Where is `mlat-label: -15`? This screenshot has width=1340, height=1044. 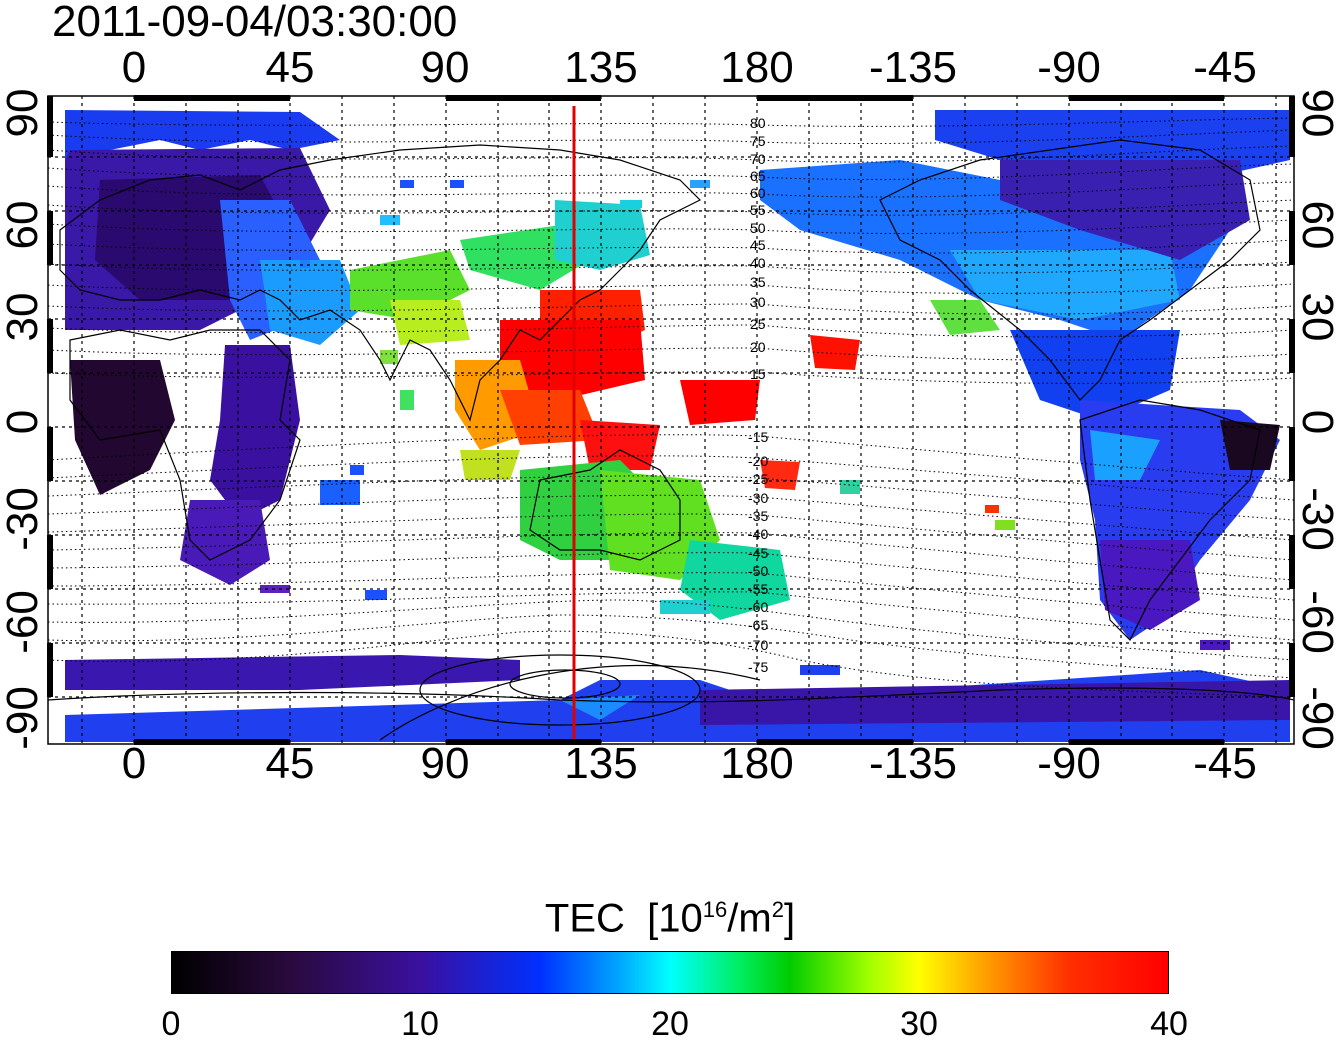 mlat-label: -15 is located at coordinates (758, 437).